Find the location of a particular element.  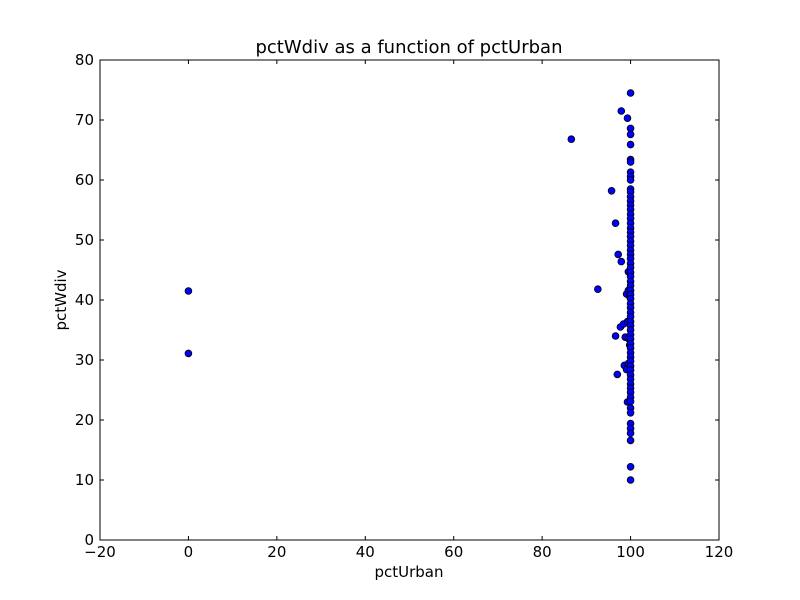

y-tick-label: 40 is located at coordinates (84, 300).